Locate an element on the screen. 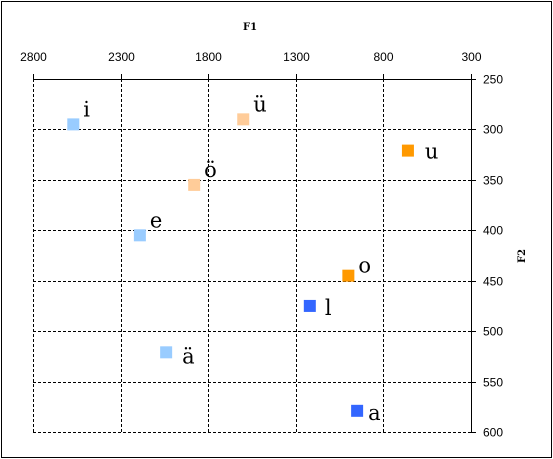 The image size is (553, 459). x-tick-label: 2800 is located at coordinates (33, 57).